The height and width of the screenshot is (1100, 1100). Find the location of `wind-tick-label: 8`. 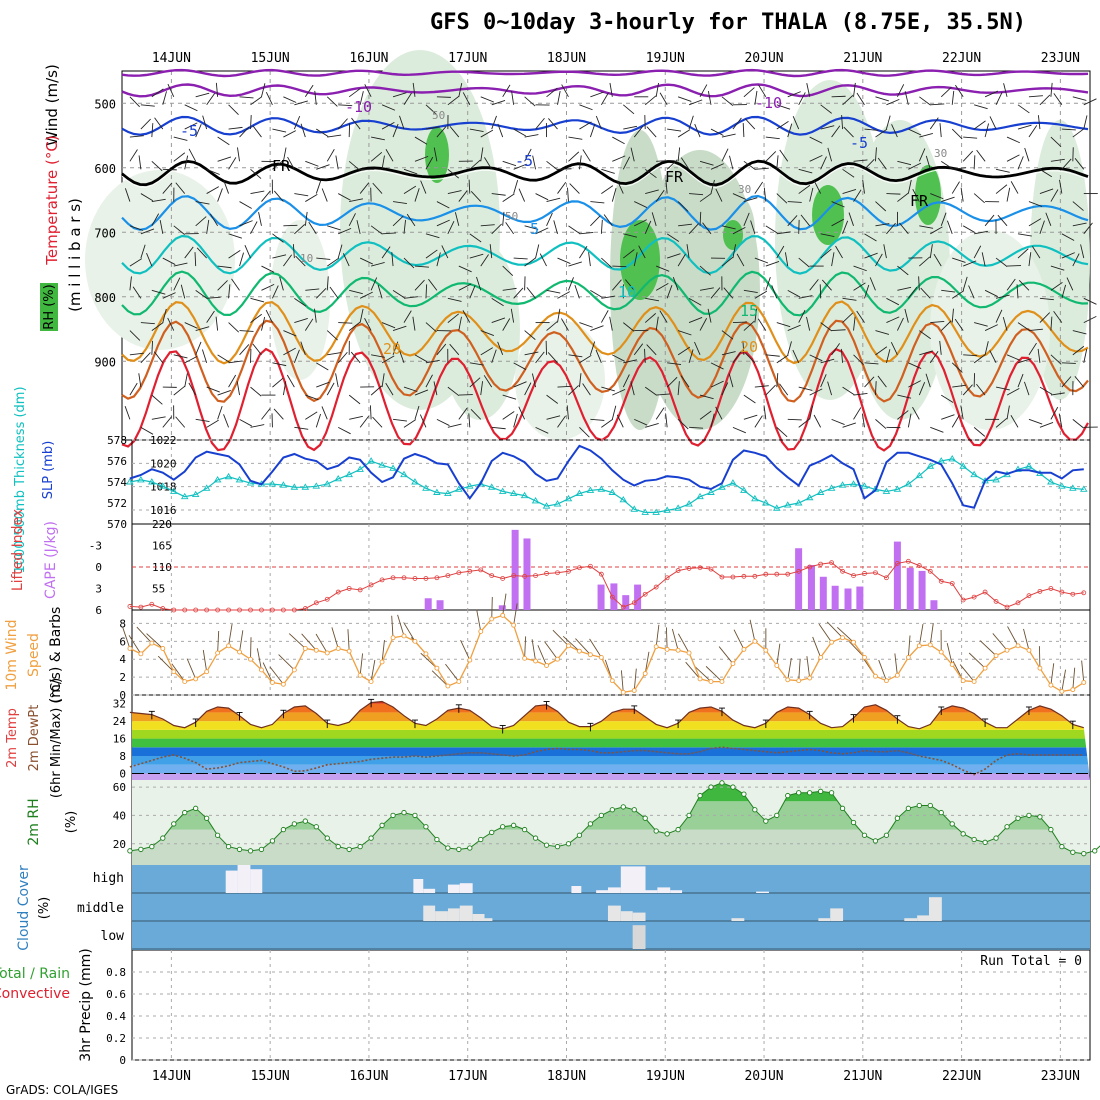

wind-tick-label: 8 is located at coordinates (122, 623).